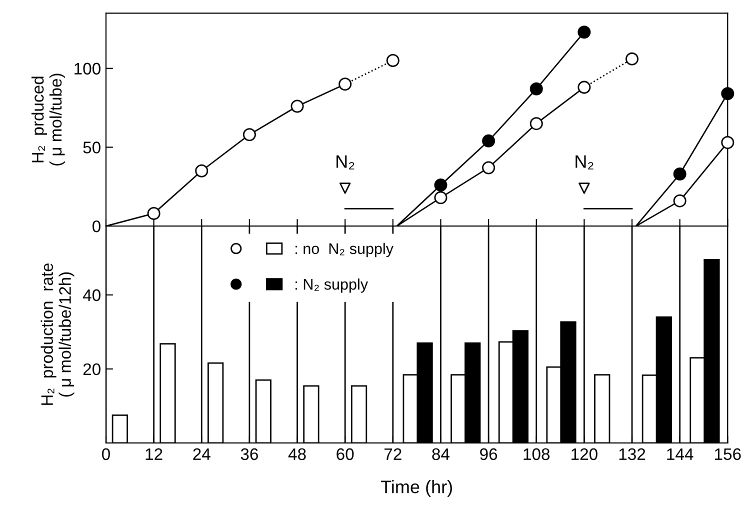 This screenshot has width=749, height=508. Describe the element at coordinates (416, 488) in the screenshot. I see `x-axis-title: Time (hr)` at that location.